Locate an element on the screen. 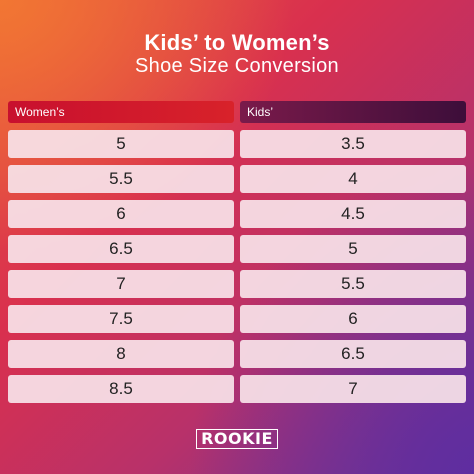  womens-size-cell: 8.5 is located at coordinates (121, 389).